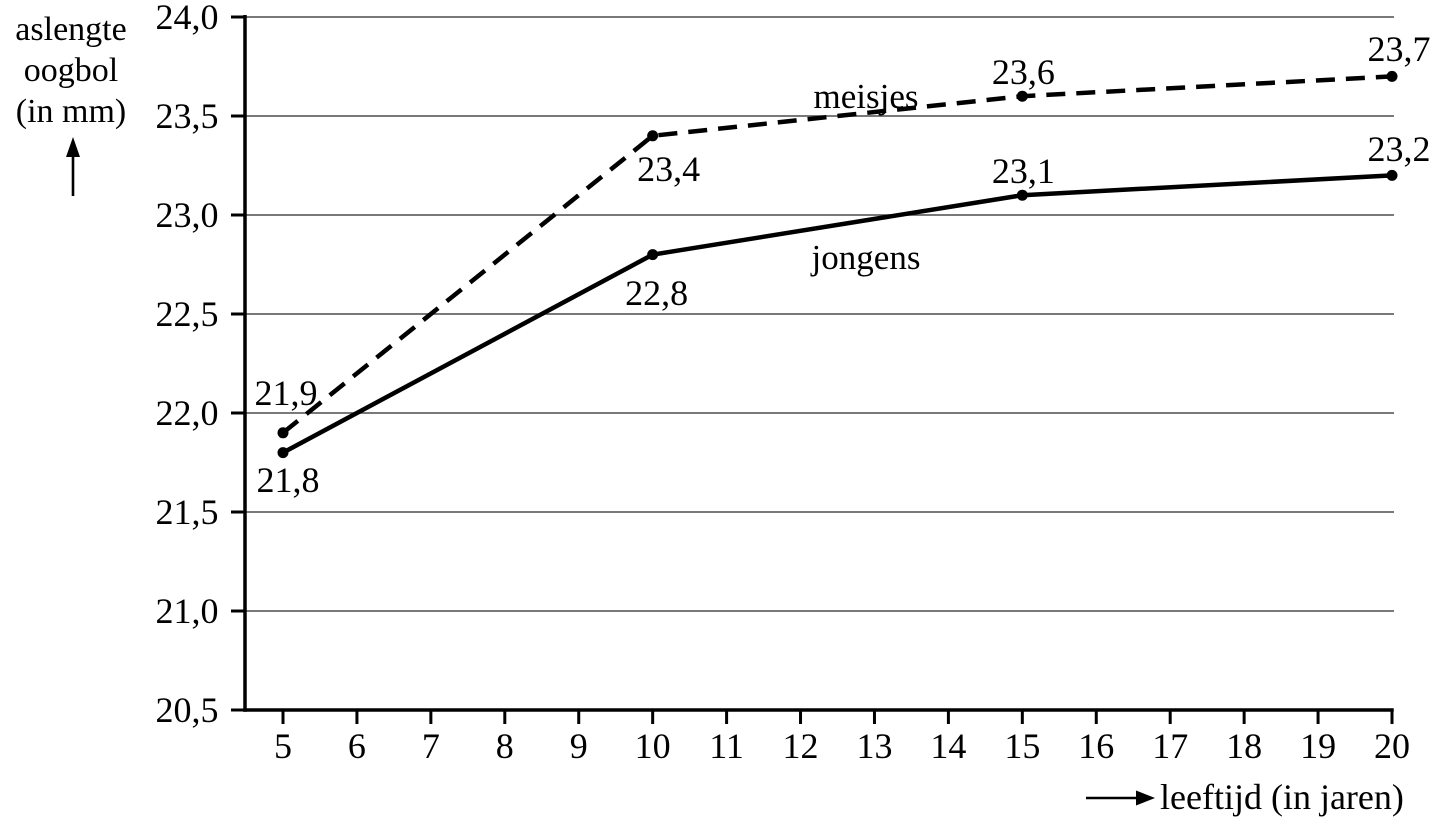 Image resolution: width=1440 pixels, height=827 pixels. Describe the element at coordinates (1023, 171) in the screenshot. I see `point-label-jongens: 23,1` at that location.